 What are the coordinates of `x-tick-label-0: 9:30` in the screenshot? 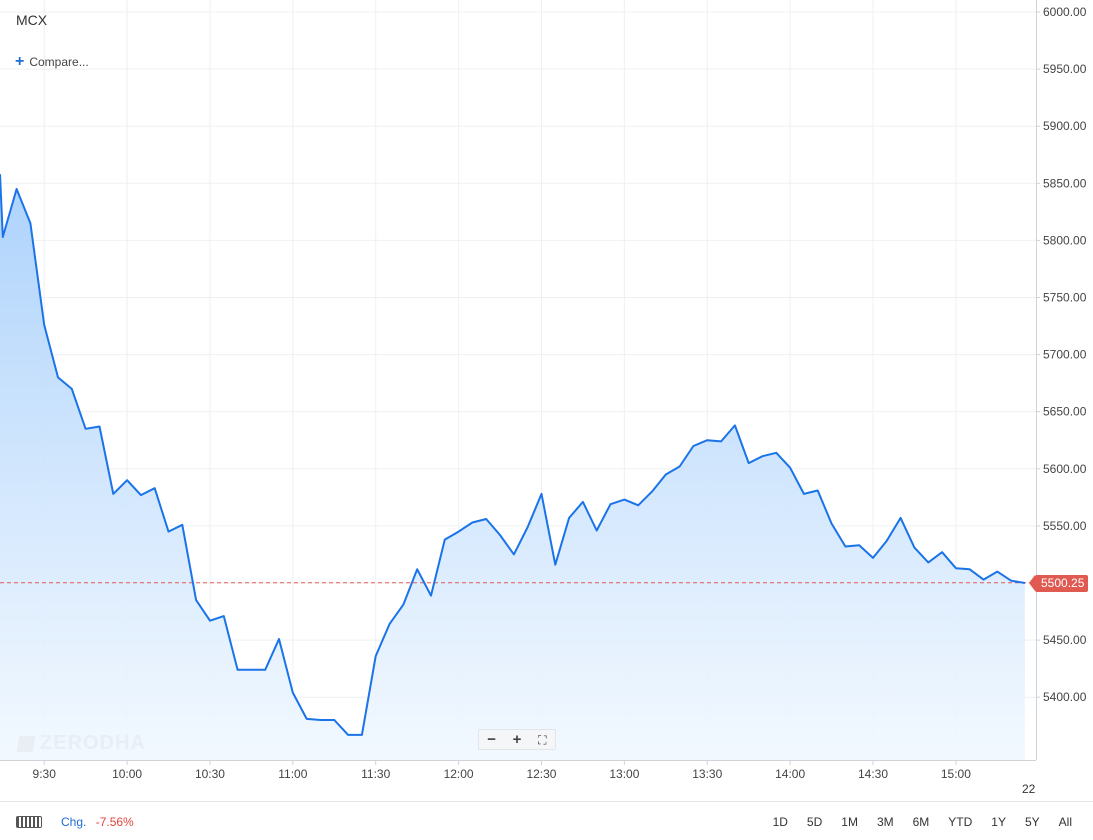 It's located at (45, 774).